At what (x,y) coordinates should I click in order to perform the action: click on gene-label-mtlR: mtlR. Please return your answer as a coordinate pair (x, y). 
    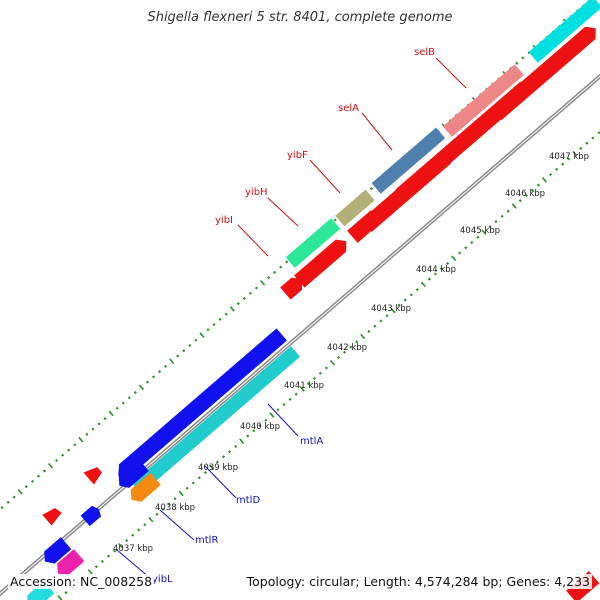
    Looking at the image, I should click on (206, 540).